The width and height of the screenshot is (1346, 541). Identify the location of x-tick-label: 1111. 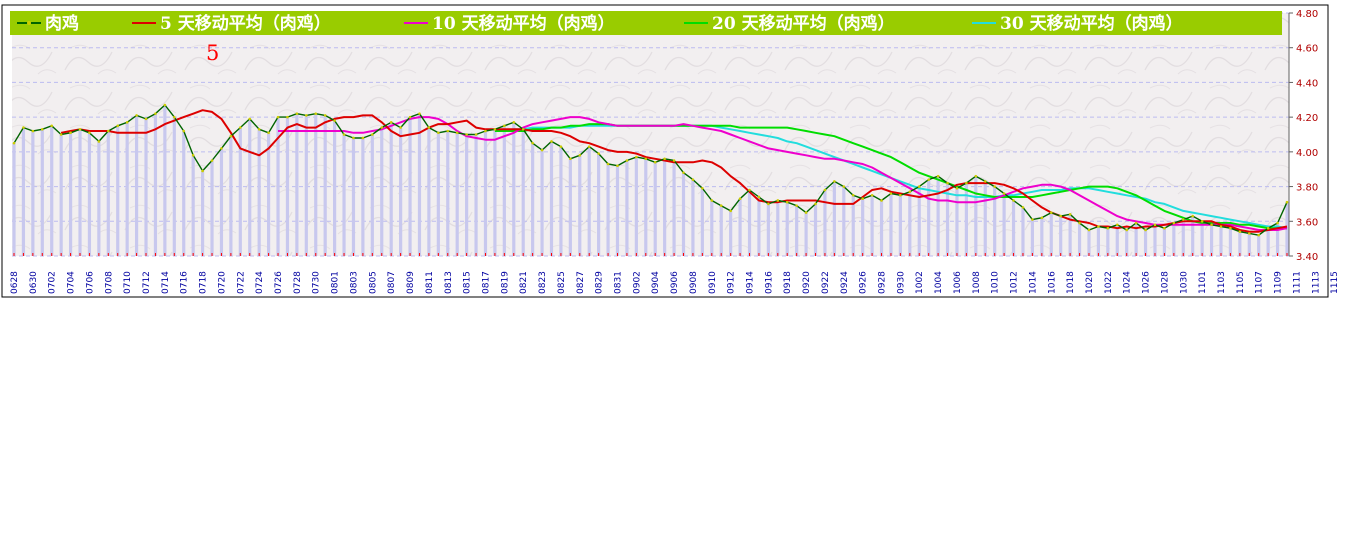
(1297, 282).